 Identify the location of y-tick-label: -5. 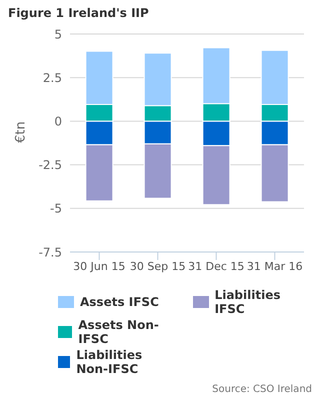
(56, 209).